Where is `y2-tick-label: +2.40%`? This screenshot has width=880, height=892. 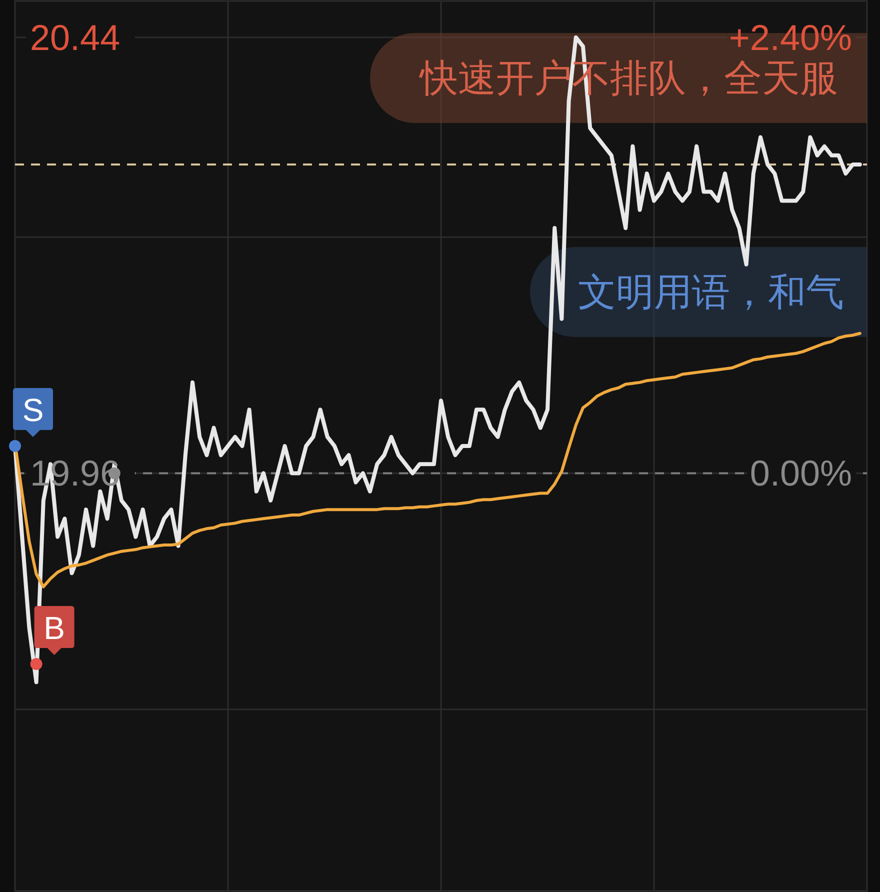 y2-tick-label: +2.40% is located at coordinates (790, 37).